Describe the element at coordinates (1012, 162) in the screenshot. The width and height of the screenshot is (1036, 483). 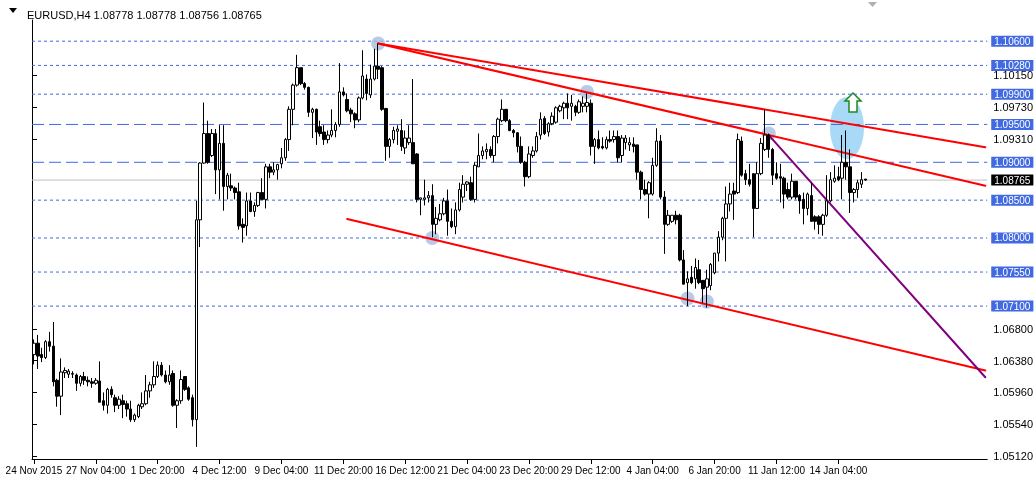
I see `ref-line-label: 1.09000` at that location.